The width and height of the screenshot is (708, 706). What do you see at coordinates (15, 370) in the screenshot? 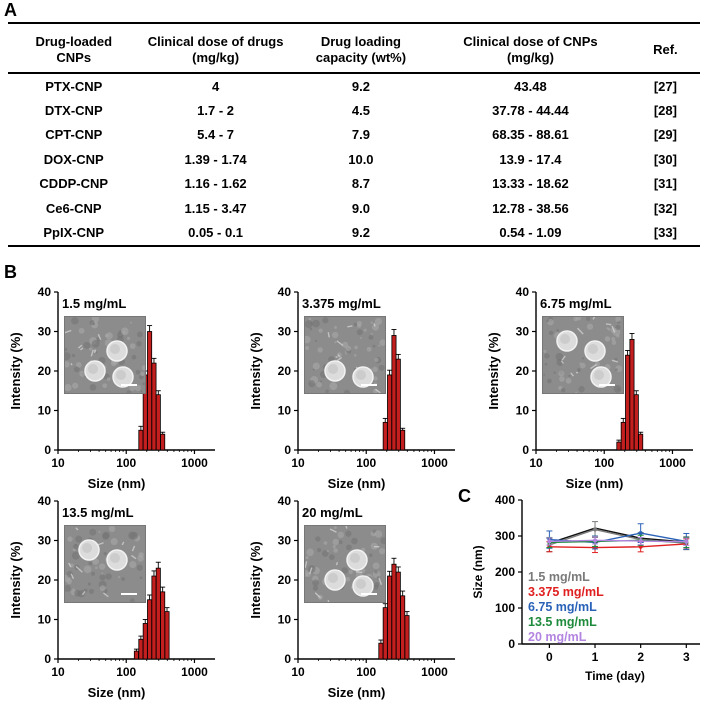
I see `y-axis-title: Intensity (%)` at bounding box center [15, 370].